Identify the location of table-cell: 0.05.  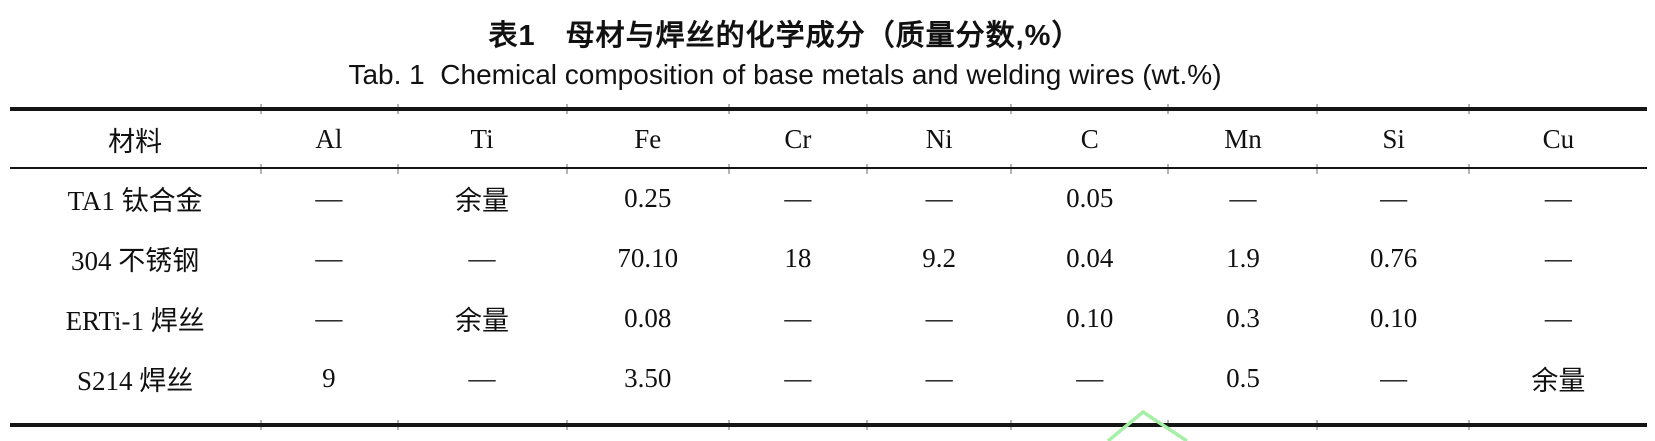
(1090, 198).